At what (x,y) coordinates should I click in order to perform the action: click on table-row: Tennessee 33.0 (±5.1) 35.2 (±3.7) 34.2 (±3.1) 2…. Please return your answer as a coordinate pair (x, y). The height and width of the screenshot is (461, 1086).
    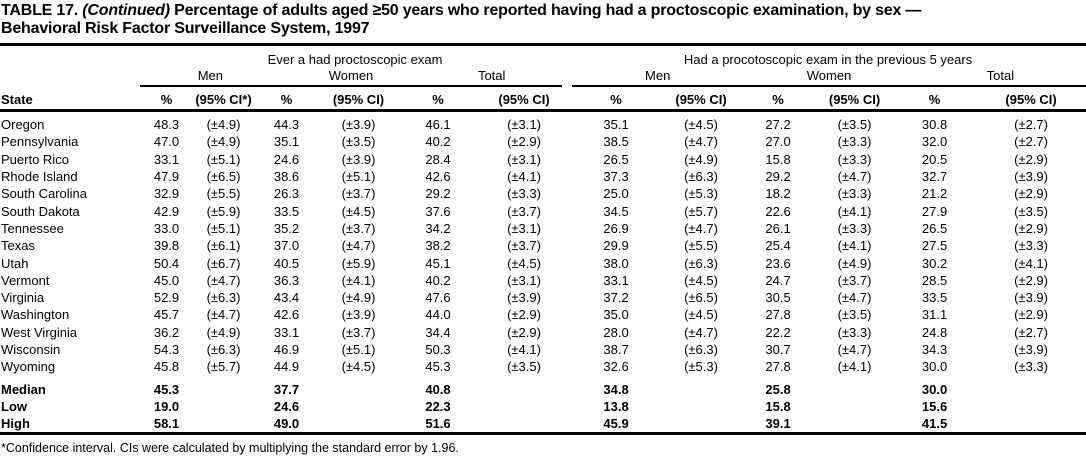
    Looking at the image, I should click on (543, 228).